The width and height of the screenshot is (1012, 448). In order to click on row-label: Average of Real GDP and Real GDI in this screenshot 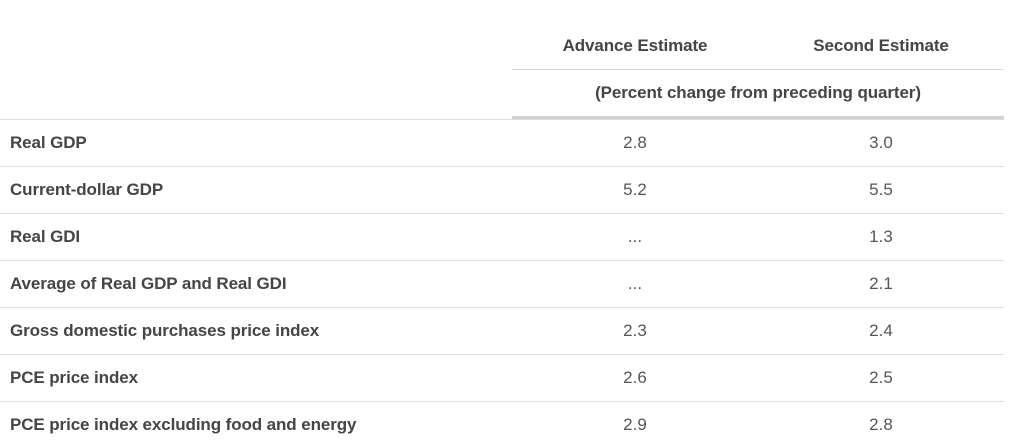, I will do `click(148, 283)`.